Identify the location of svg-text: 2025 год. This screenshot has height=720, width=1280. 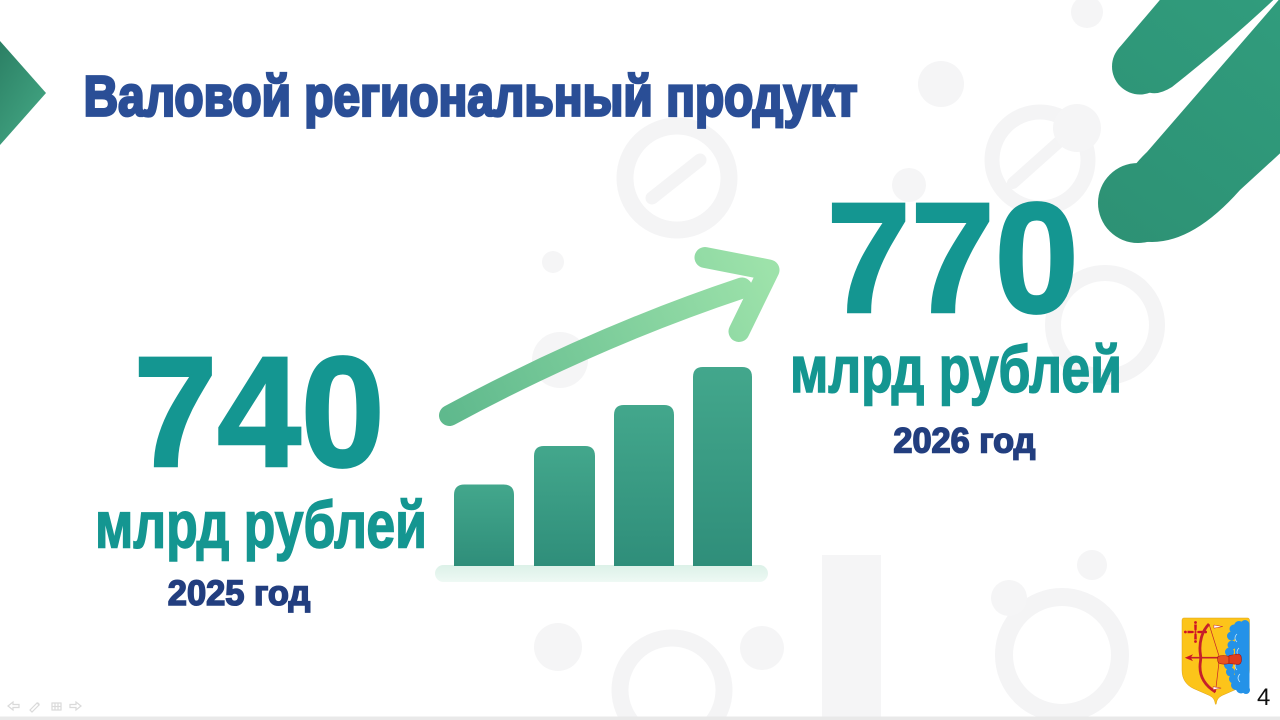
(239, 593).